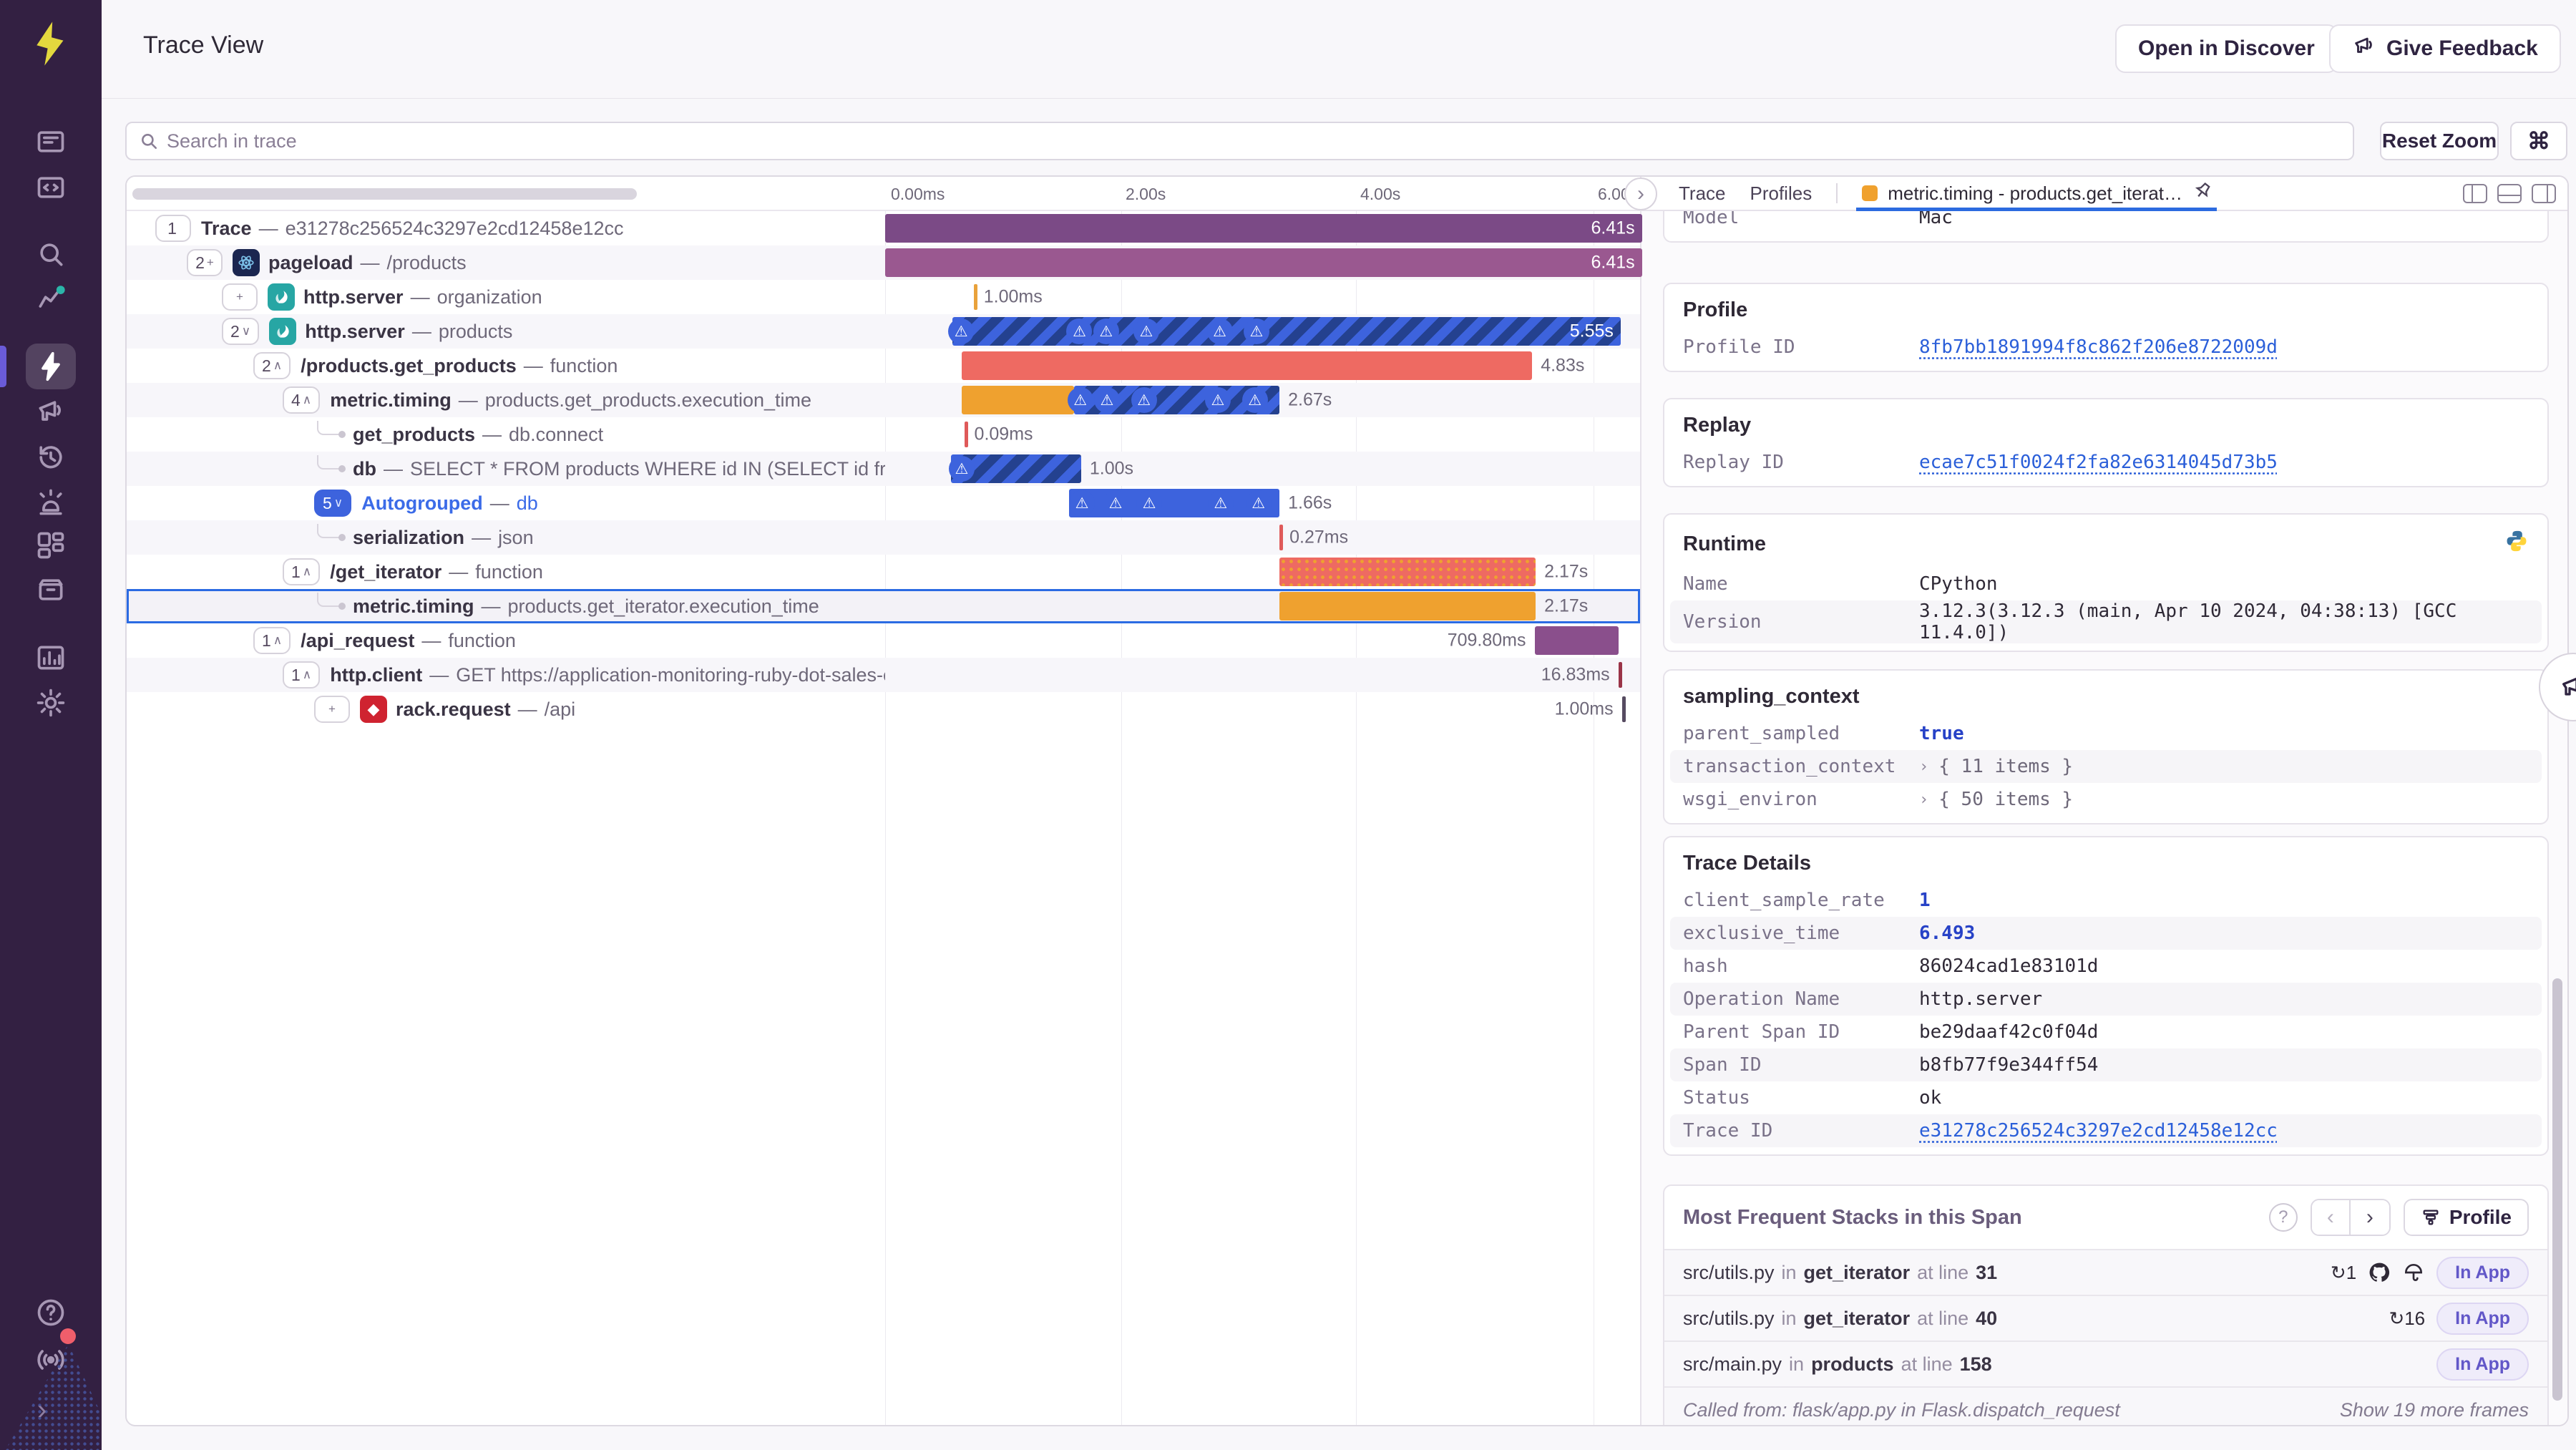  Describe the element at coordinates (42, 1410) in the screenshot. I see `sidebar-collapse-button: ›` at that location.